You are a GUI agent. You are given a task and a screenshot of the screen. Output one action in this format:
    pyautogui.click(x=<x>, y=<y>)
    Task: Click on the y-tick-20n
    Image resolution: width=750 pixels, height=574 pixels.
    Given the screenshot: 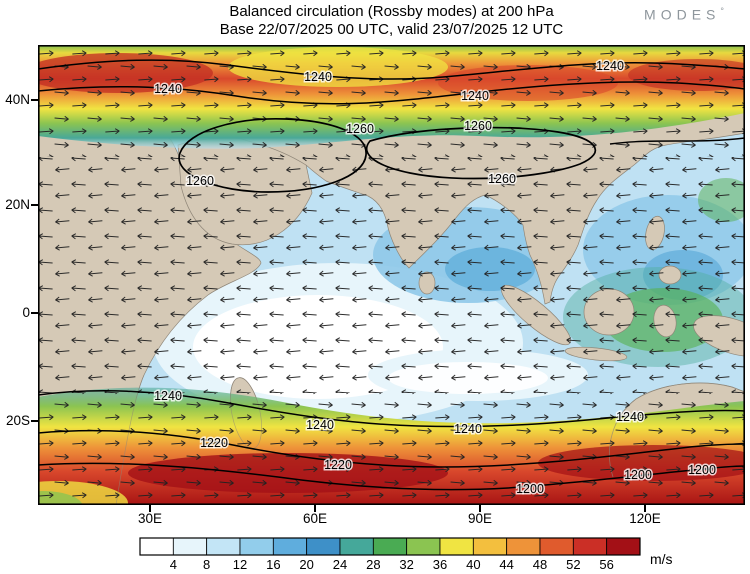 What is the action you would take?
    pyautogui.click(x=34, y=205)
    